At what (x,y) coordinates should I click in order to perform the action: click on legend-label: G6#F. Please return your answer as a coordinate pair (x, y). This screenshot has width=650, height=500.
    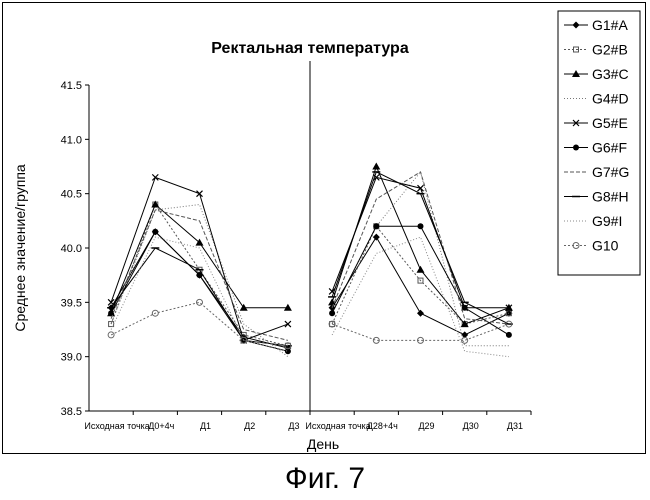
    Looking at the image, I should click on (609, 148).